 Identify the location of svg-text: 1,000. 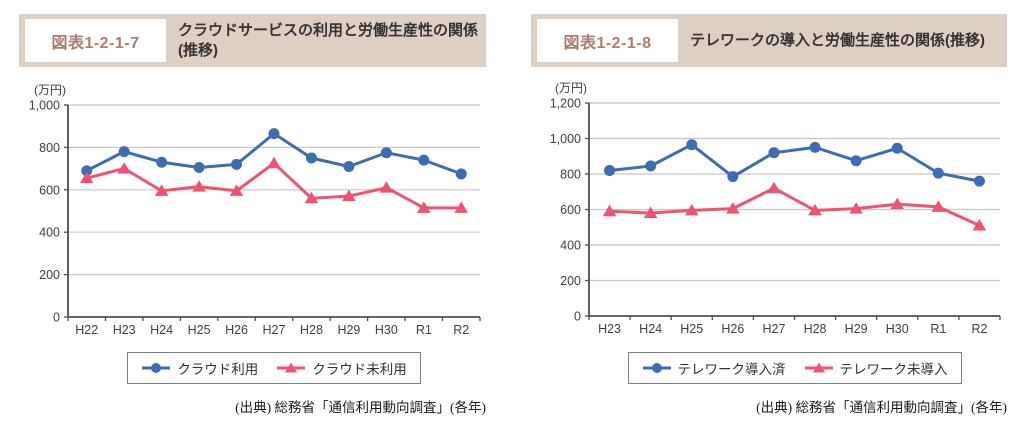
(565, 139).